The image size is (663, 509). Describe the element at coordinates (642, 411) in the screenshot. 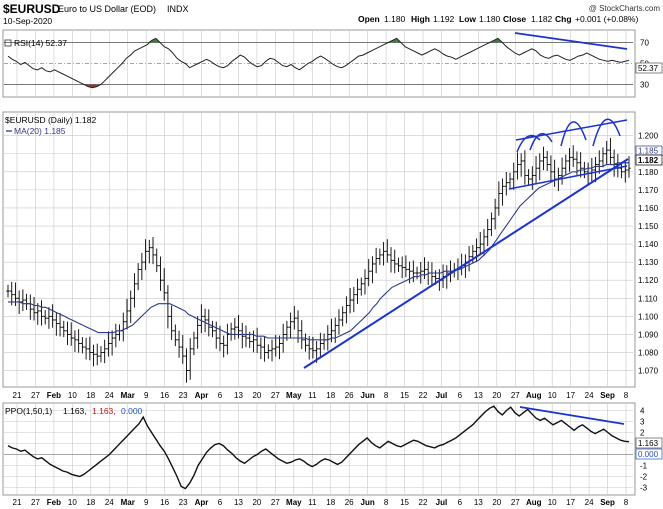

I see `ppo-tick-4: 4` at that location.